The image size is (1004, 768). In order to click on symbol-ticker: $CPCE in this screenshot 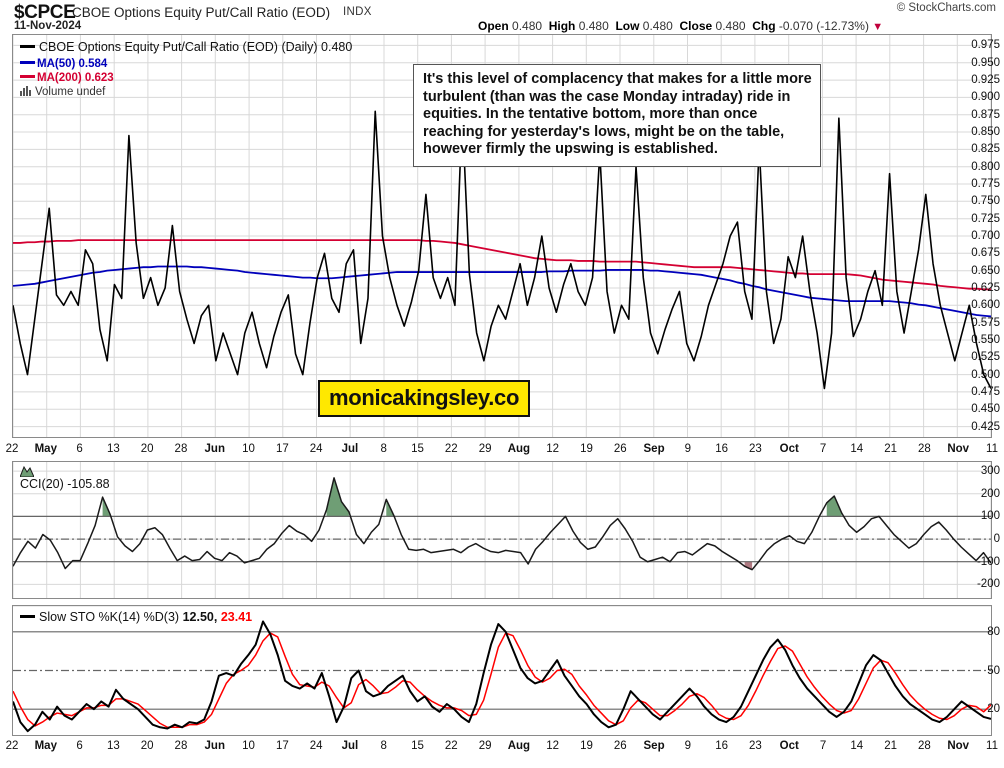, I will do `click(45, 12)`.